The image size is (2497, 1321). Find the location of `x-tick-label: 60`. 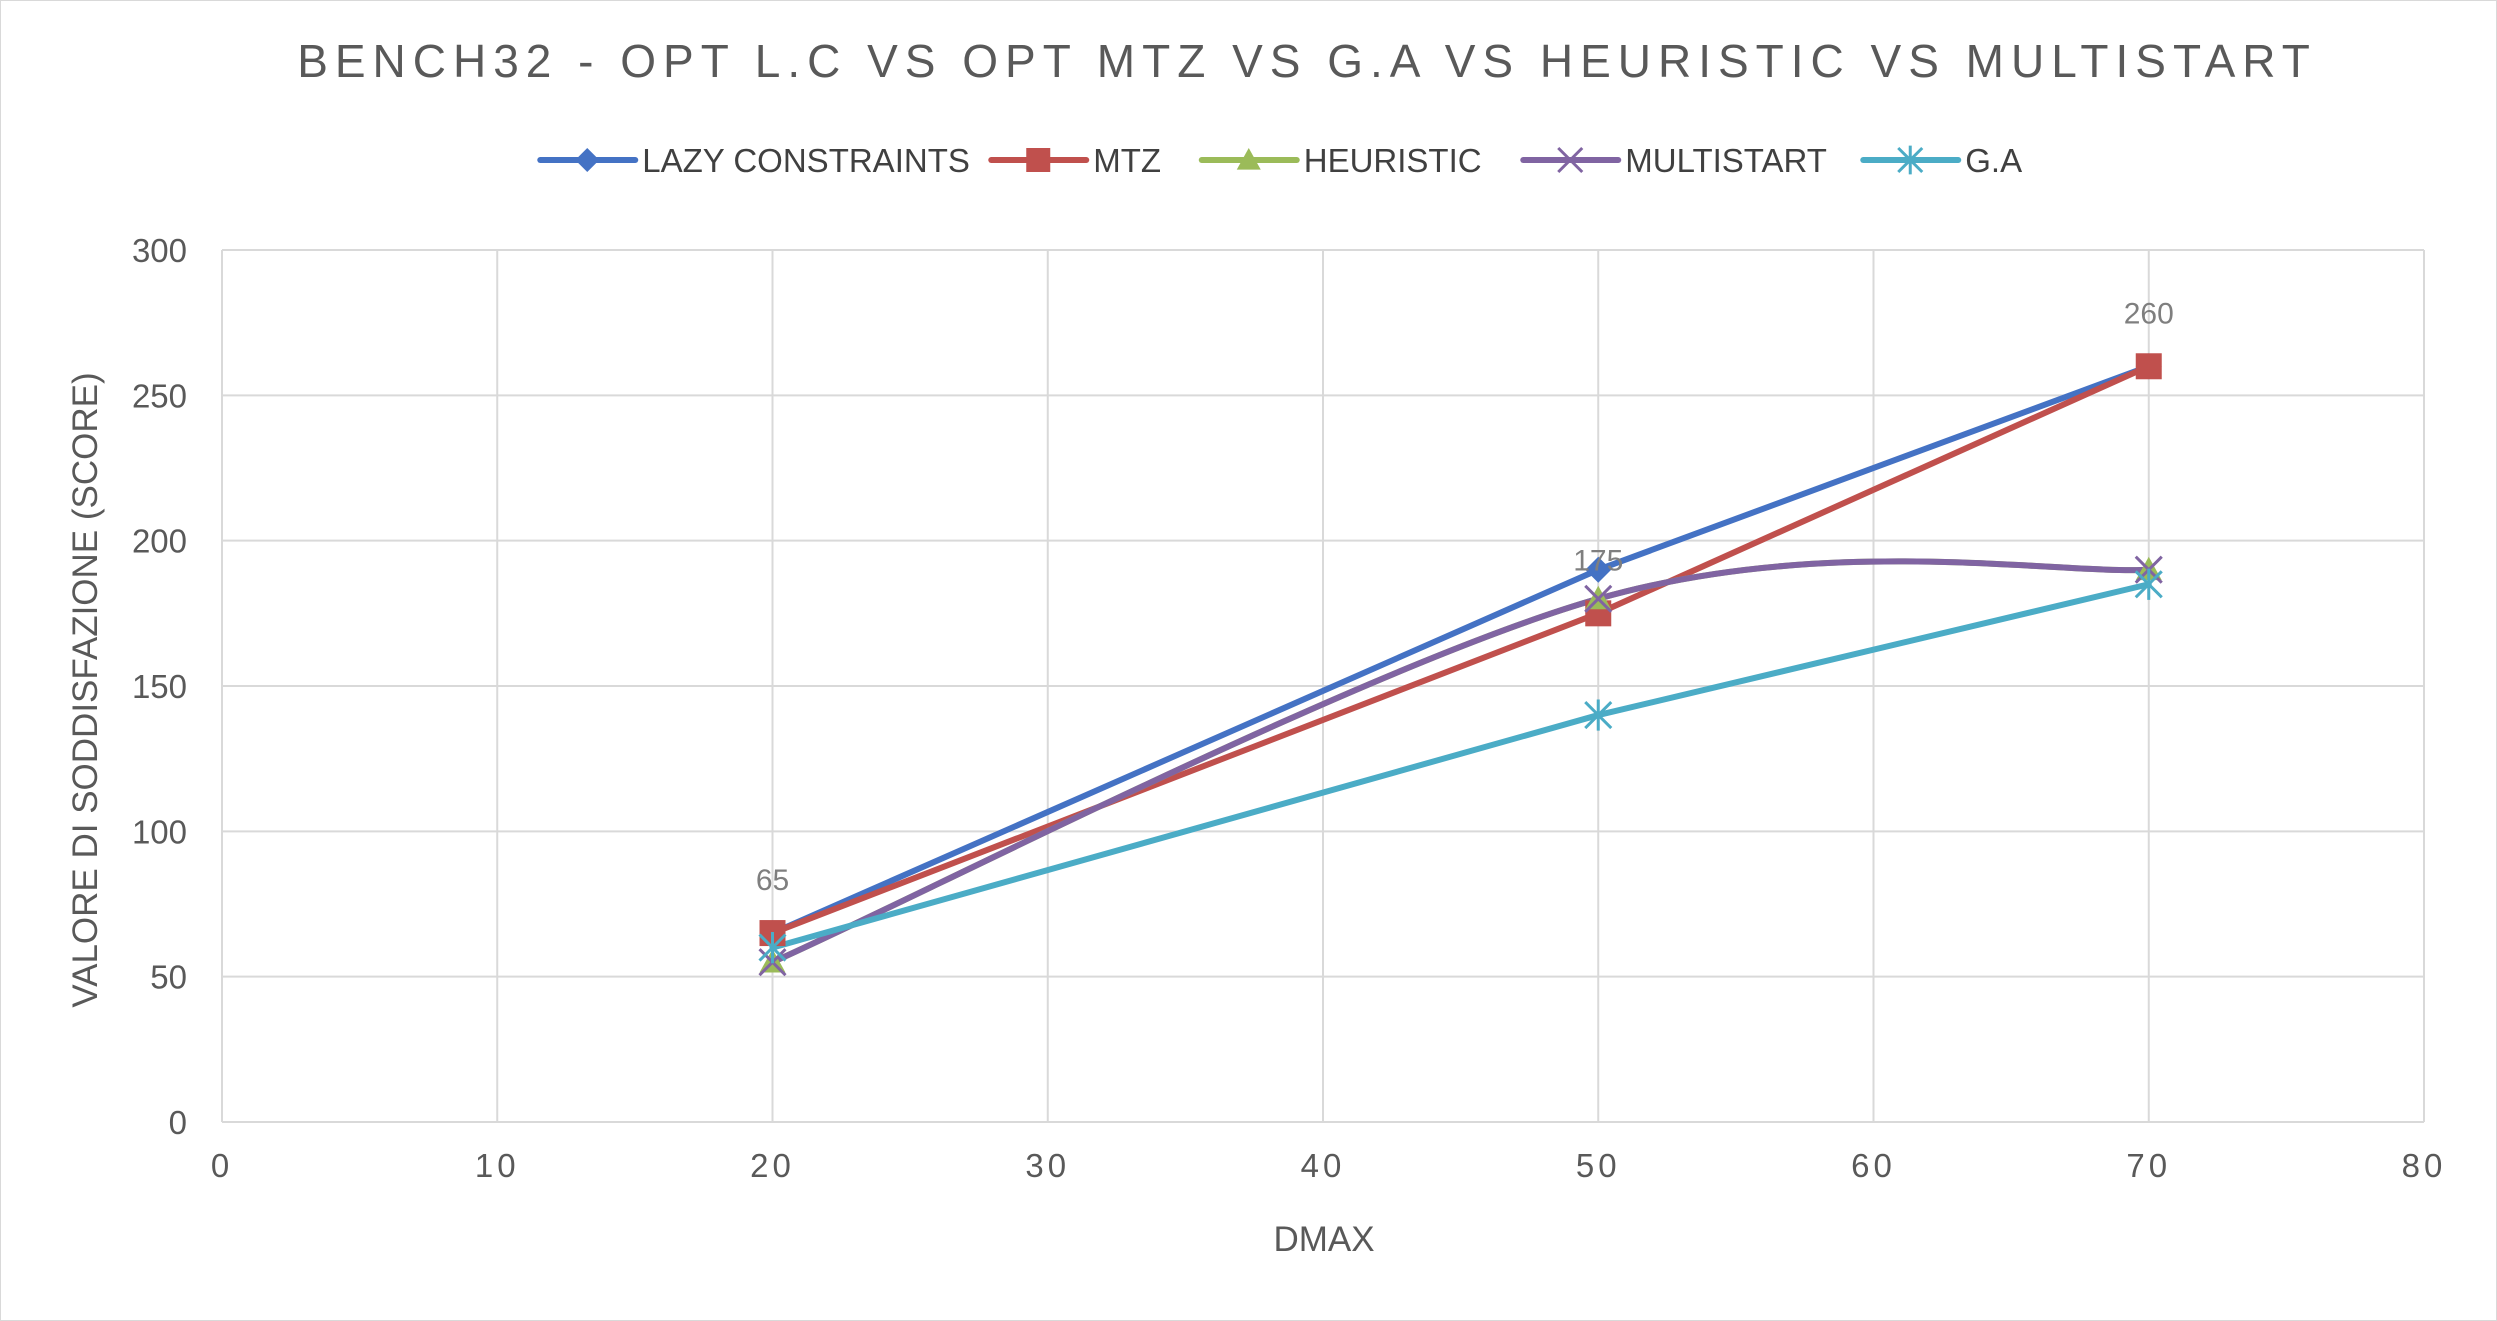

x-tick-label: 60 is located at coordinates (1873, 1165).